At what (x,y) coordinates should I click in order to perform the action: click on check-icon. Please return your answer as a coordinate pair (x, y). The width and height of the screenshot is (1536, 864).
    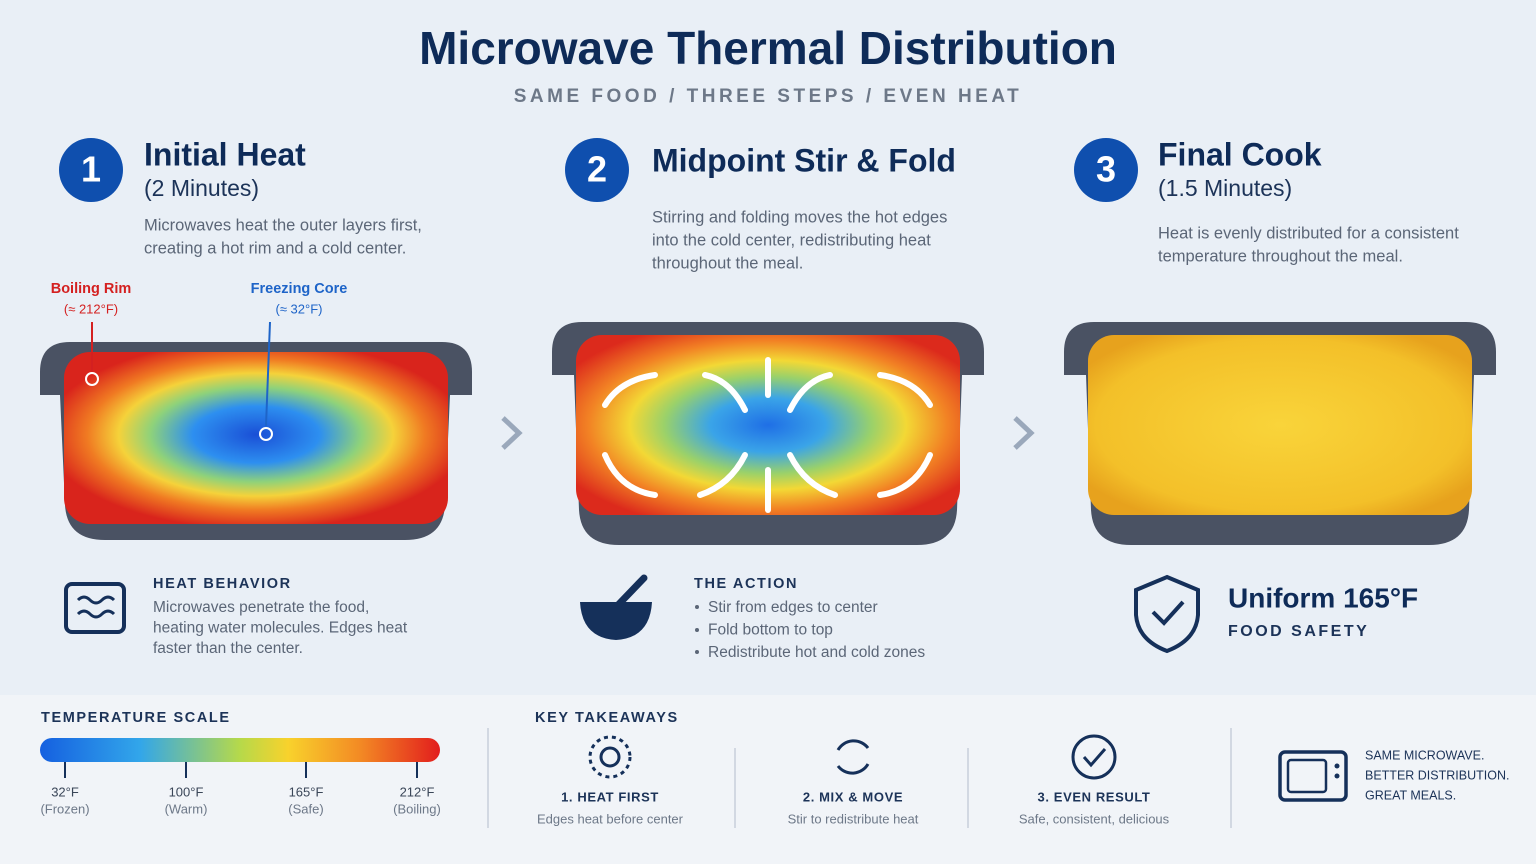
    Looking at the image, I should click on (1168, 613).